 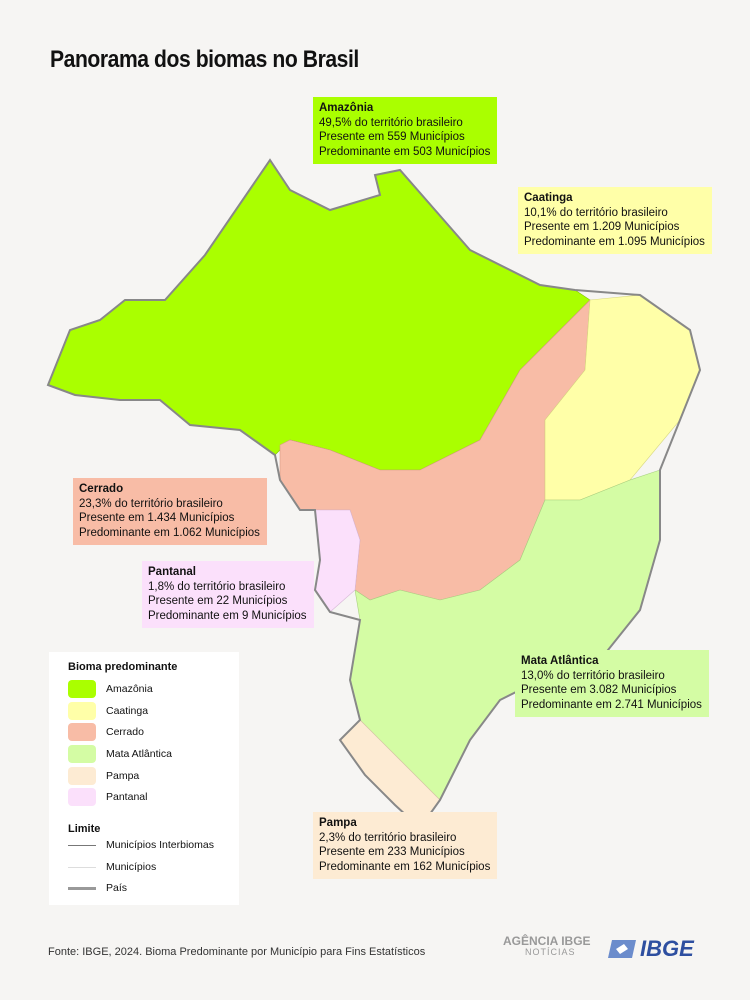 I want to click on predominant-count: Predominante em 1.062 Municípios, so click(x=169, y=532).